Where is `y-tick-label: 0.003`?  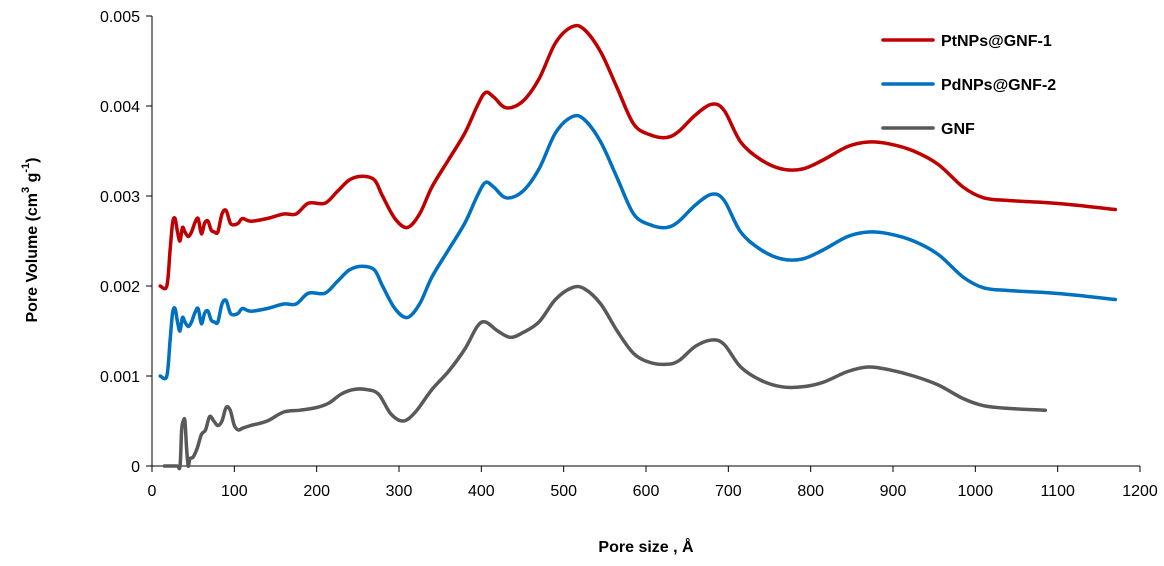
y-tick-label: 0.003 is located at coordinates (120, 197).